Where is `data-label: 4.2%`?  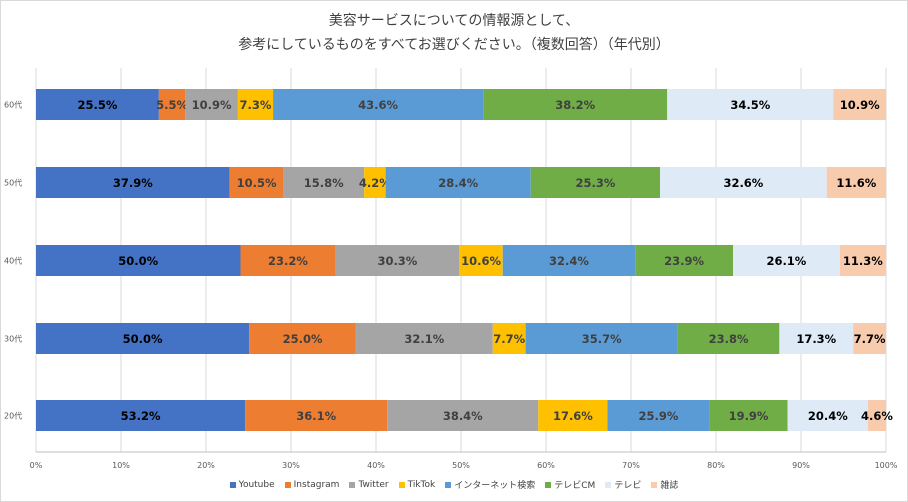
data-label: 4.2% is located at coordinates (375, 183).